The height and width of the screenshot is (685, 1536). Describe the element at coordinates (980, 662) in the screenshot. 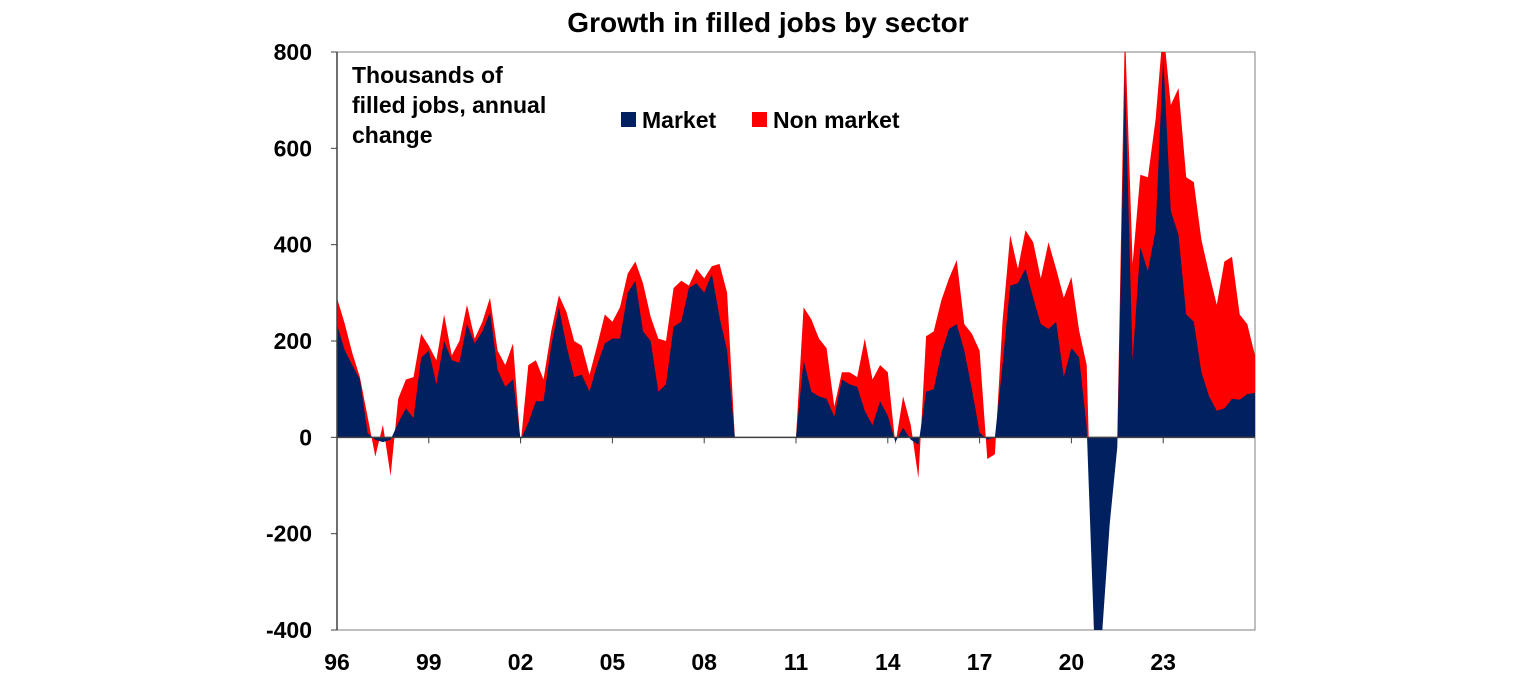

I see `x-tick-label: 17` at that location.